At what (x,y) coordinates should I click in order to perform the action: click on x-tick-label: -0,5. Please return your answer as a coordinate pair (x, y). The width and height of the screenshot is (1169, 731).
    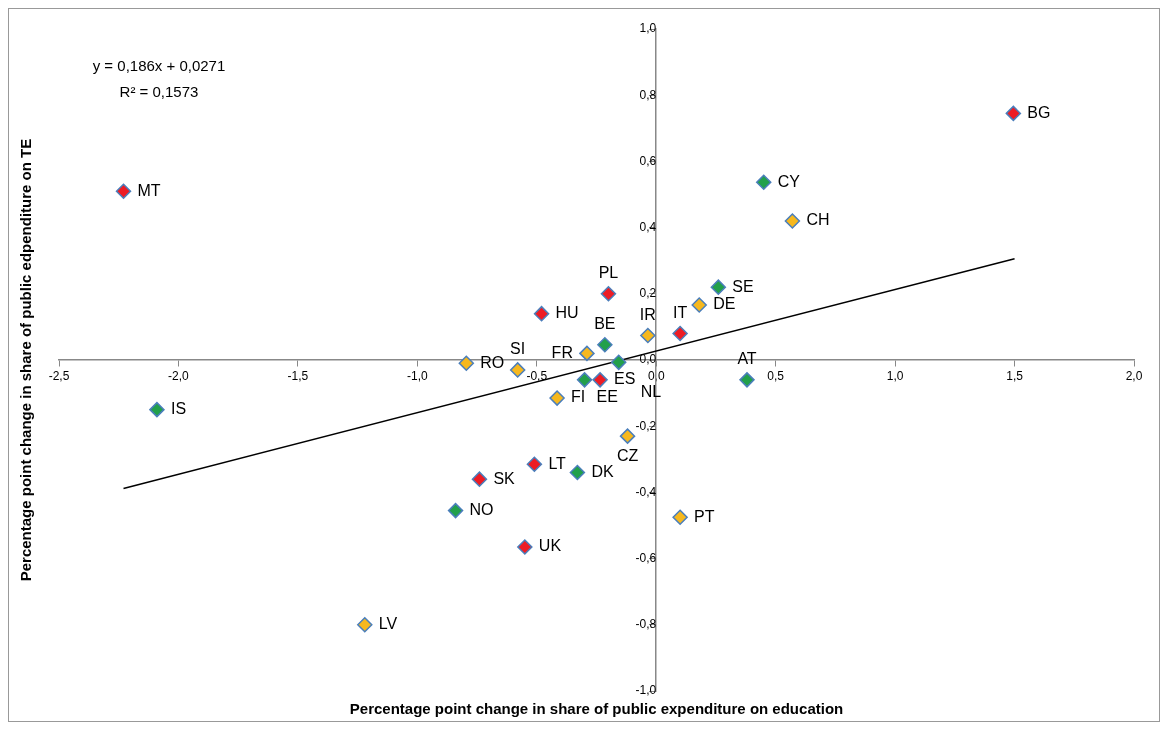
    Looking at the image, I should click on (537, 375).